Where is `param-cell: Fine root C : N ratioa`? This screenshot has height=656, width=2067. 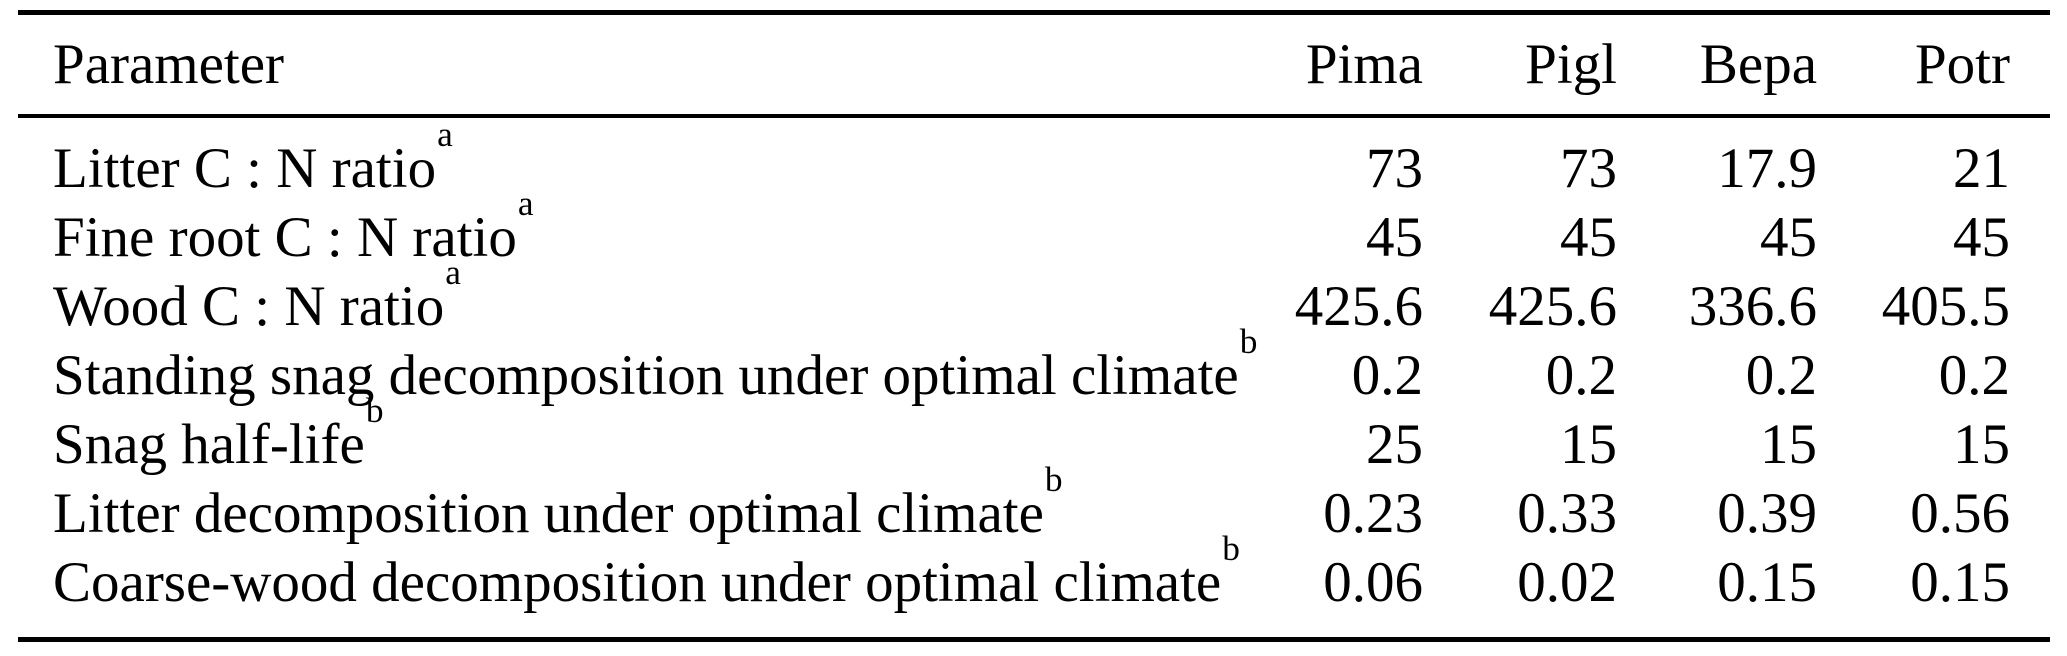 param-cell: Fine root C : N ratioa is located at coordinates (623, 229).